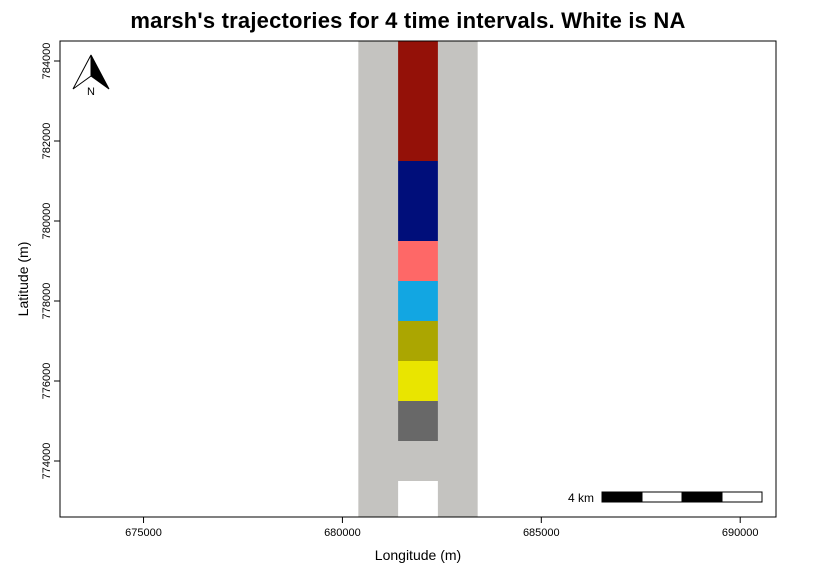 This screenshot has width=816, height=576. I want to click on x-tick-label: 680000, so click(342, 533).